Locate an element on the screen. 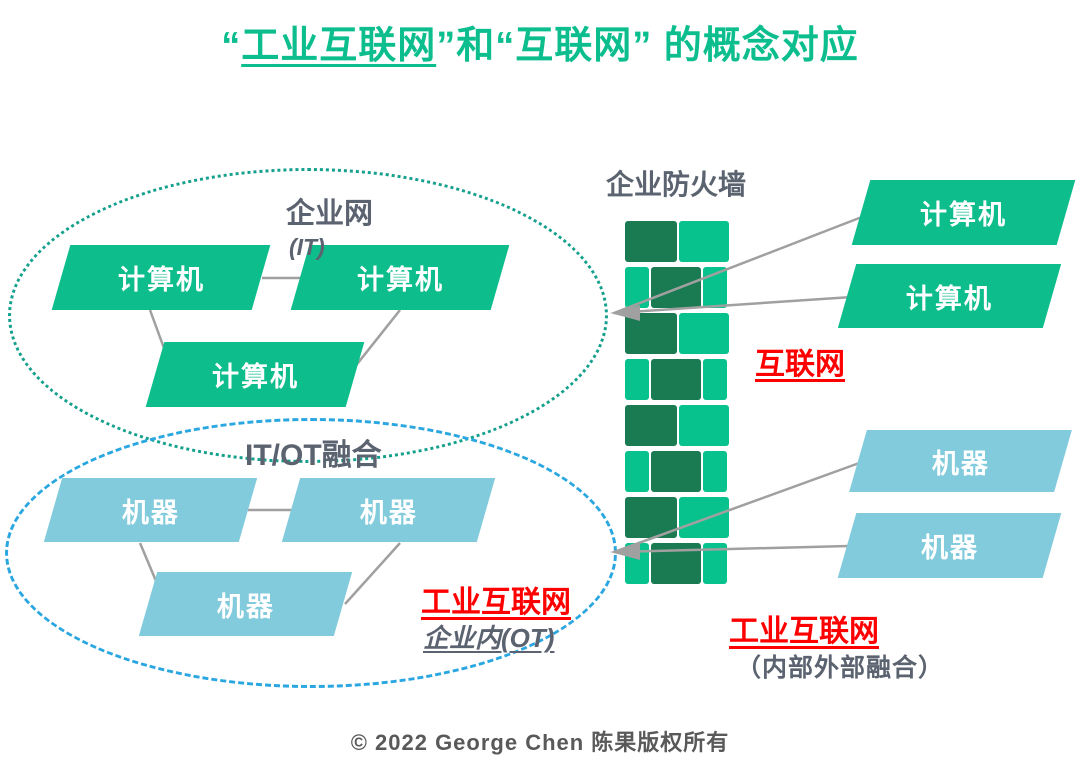  it-ot-fusion-label: IT/OT融合 is located at coordinates (313, 455).